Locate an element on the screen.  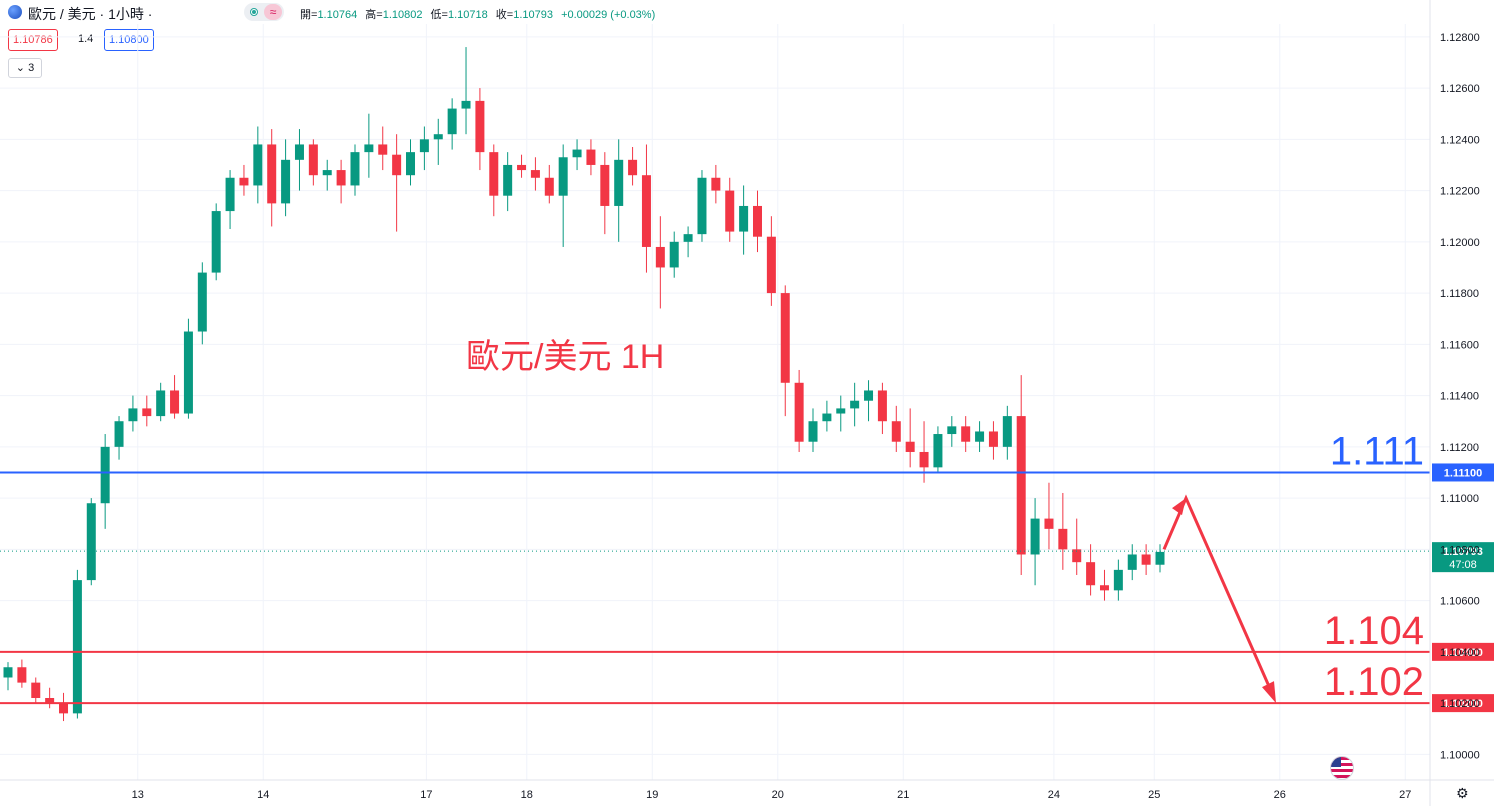
y-tick-label: 1.10400 is located at coordinates (1460, 653).